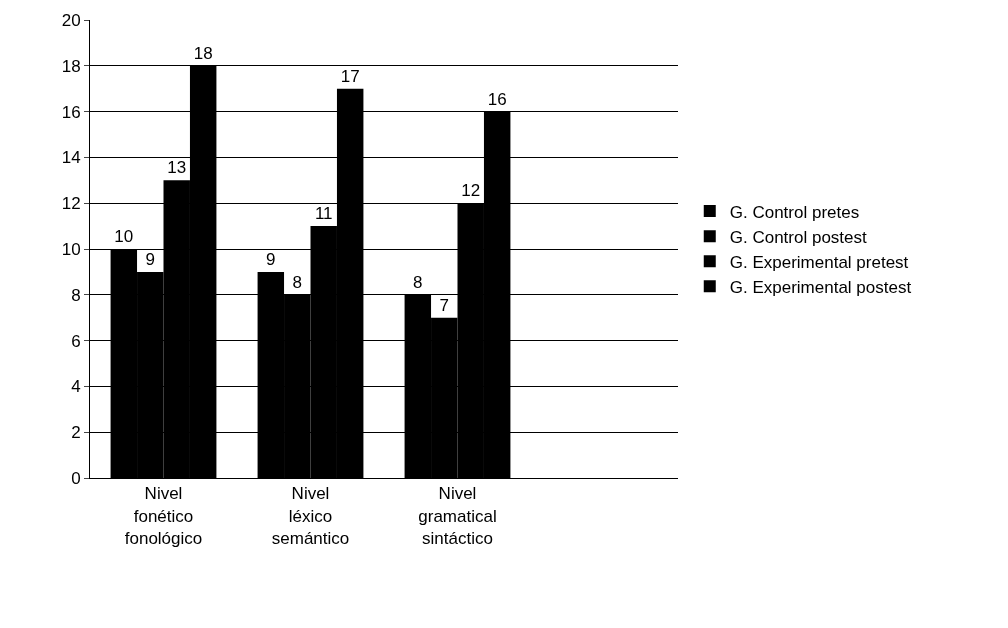 This screenshot has width=1008, height=628. What do you see at coordinates (323, 214) in the screenshot?
I see `data-label: 11` at bounding box center [323, 214].